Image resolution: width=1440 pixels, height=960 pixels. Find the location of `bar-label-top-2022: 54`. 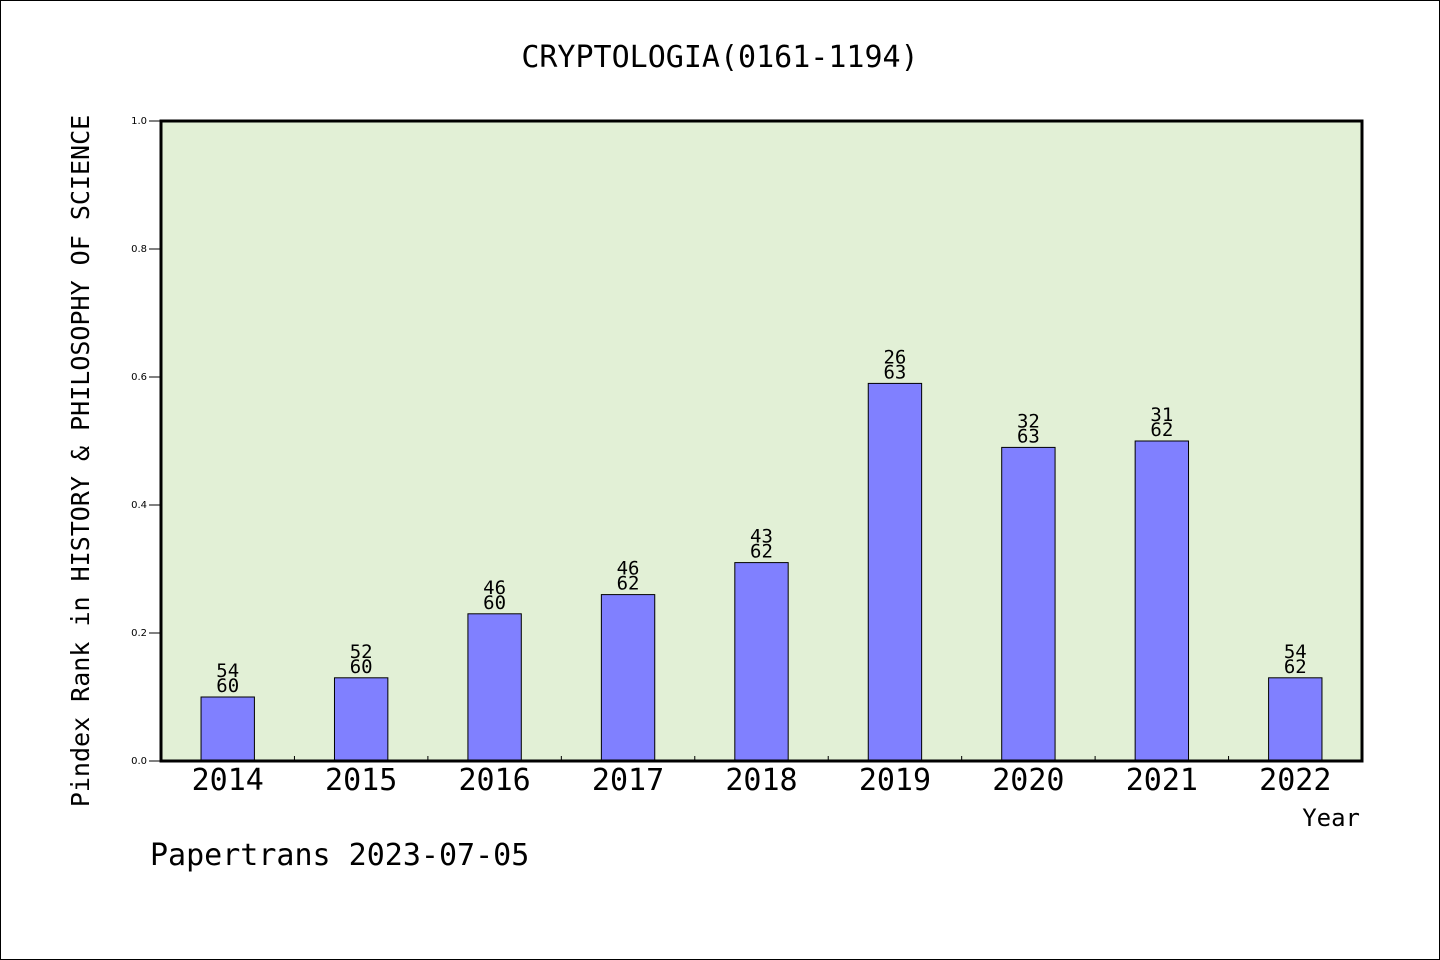

bar-label-top-2022: 54 is located at coordinates (1295, 652).